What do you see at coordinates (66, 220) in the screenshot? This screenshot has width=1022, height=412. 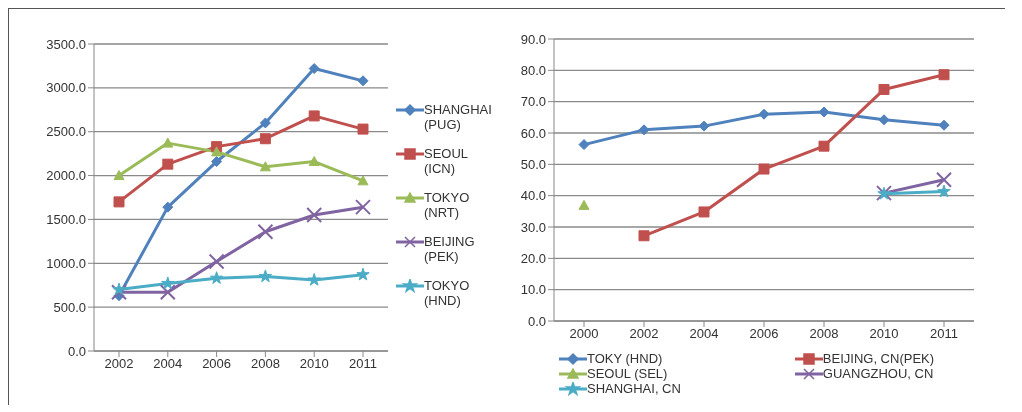 I see `y-tick-label: 1500.0` at bounding box center [66, 220].